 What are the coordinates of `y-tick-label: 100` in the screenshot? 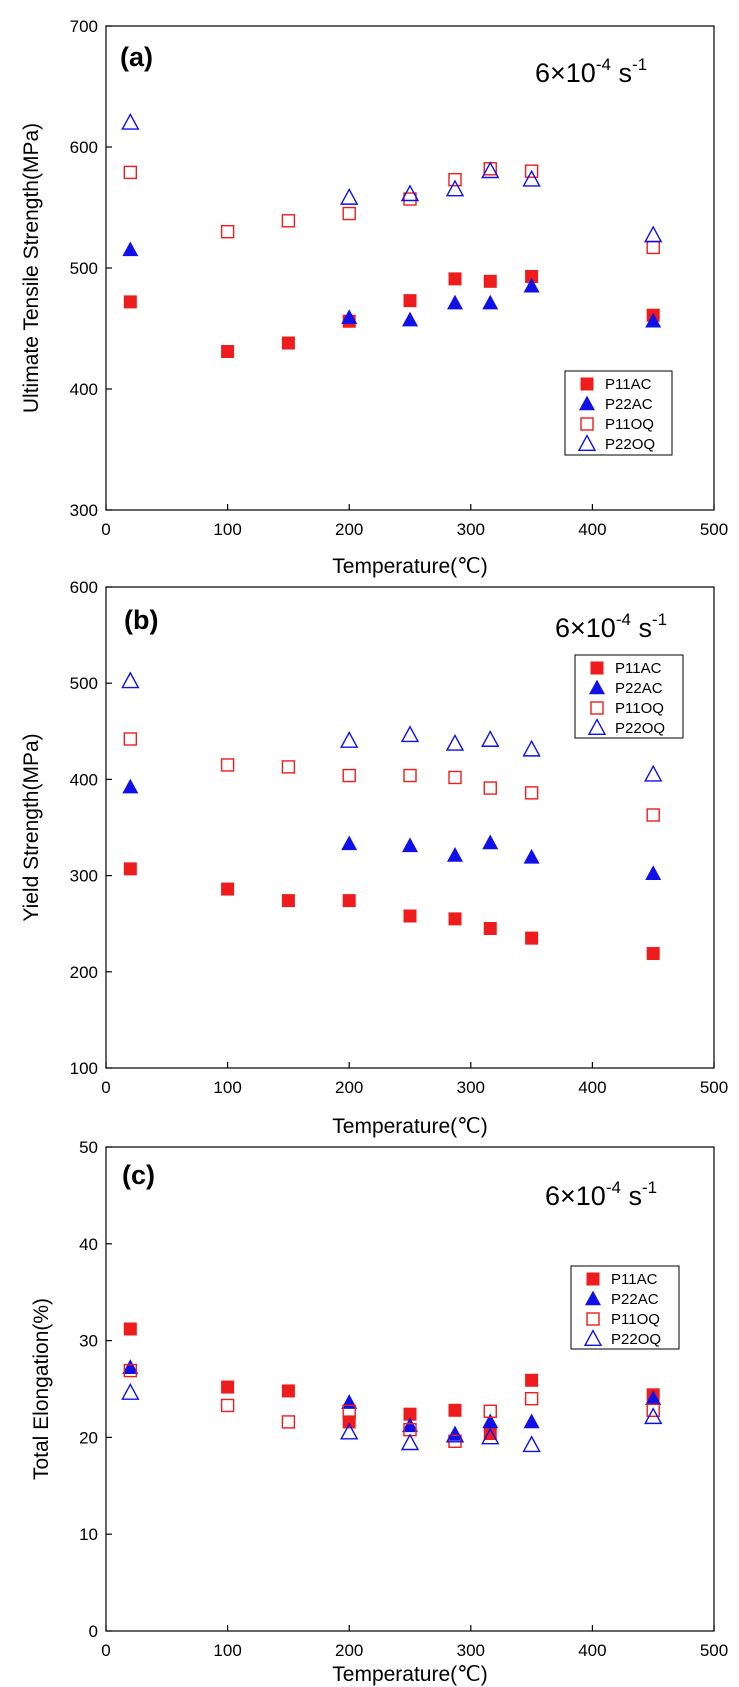 It's located at (84, 1068).